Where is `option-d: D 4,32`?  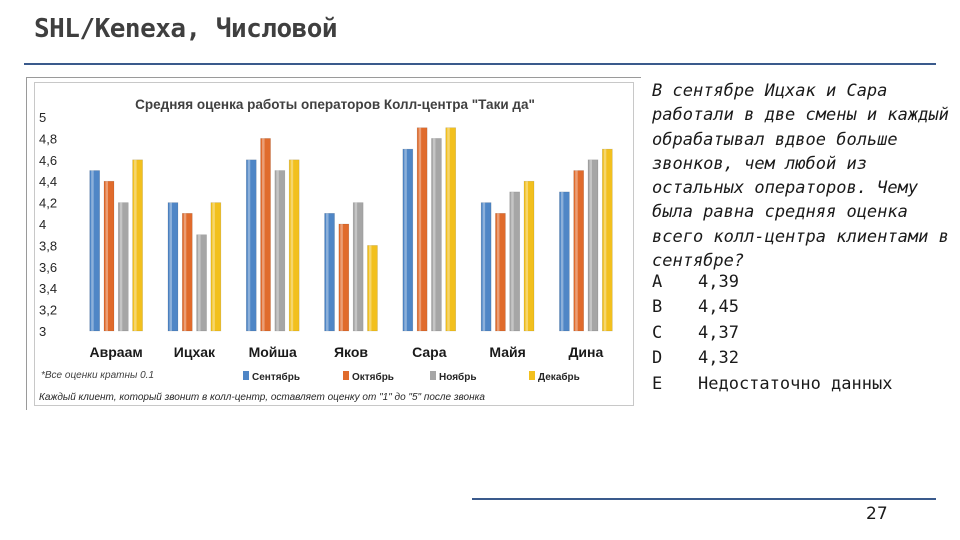
option-d: D 4,32 is located at coordinates (772, 358).